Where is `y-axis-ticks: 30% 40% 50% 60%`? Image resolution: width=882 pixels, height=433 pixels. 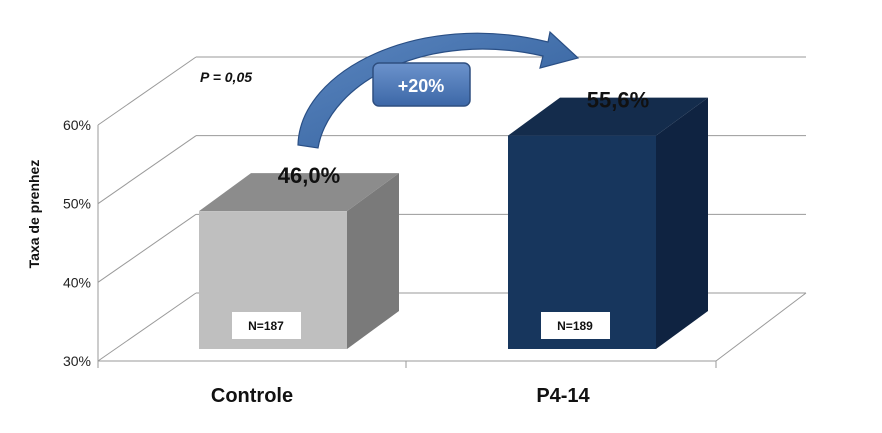 y-axis-ticks: 30% 40% 50% 60% is located at coordinates (77, 243).